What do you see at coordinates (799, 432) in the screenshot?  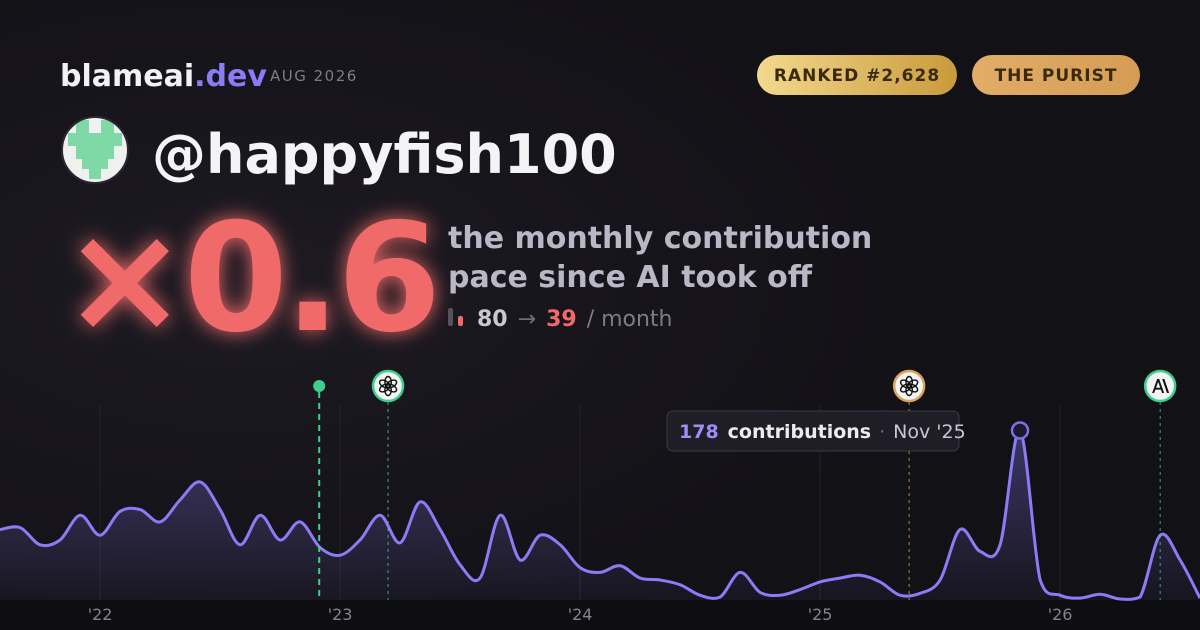 I see `tooltip-label: contributions` at bounding box center [799, 432].